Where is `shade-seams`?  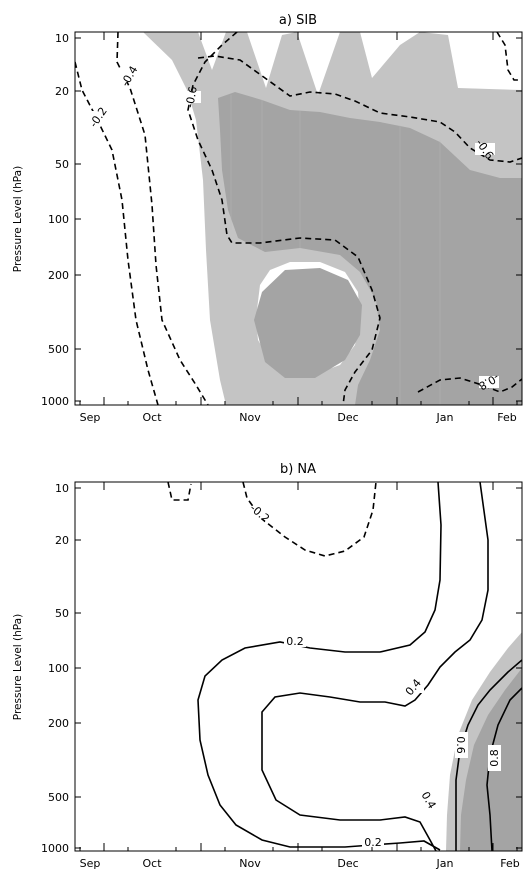
shade-seams is located at coordinates (335, 250).